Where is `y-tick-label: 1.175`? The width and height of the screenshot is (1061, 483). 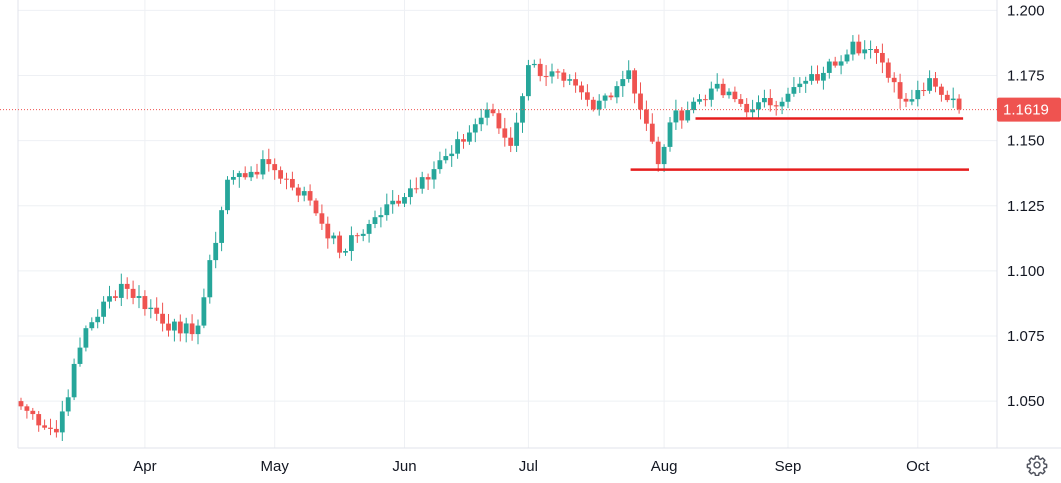 y-tick-label: 1.175 is located at coordinates (1026, 76).